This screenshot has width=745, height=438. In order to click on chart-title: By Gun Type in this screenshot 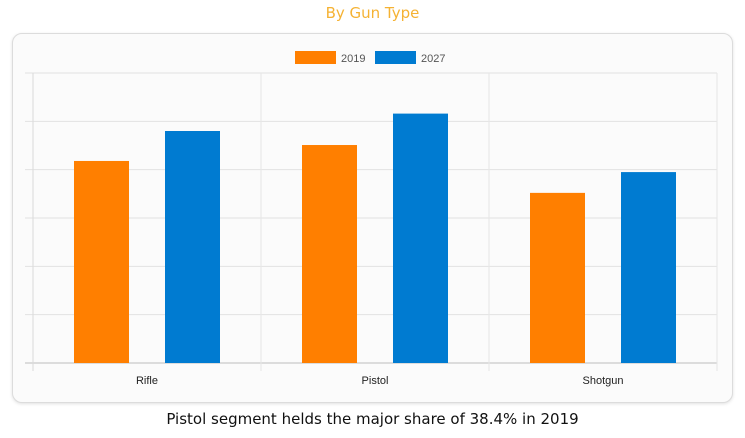, I will do `click(372, 13)`.